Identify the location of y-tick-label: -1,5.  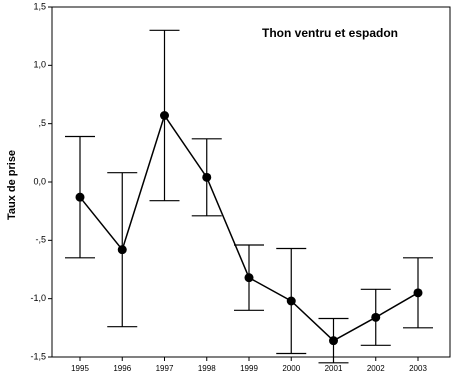
(38, 356).